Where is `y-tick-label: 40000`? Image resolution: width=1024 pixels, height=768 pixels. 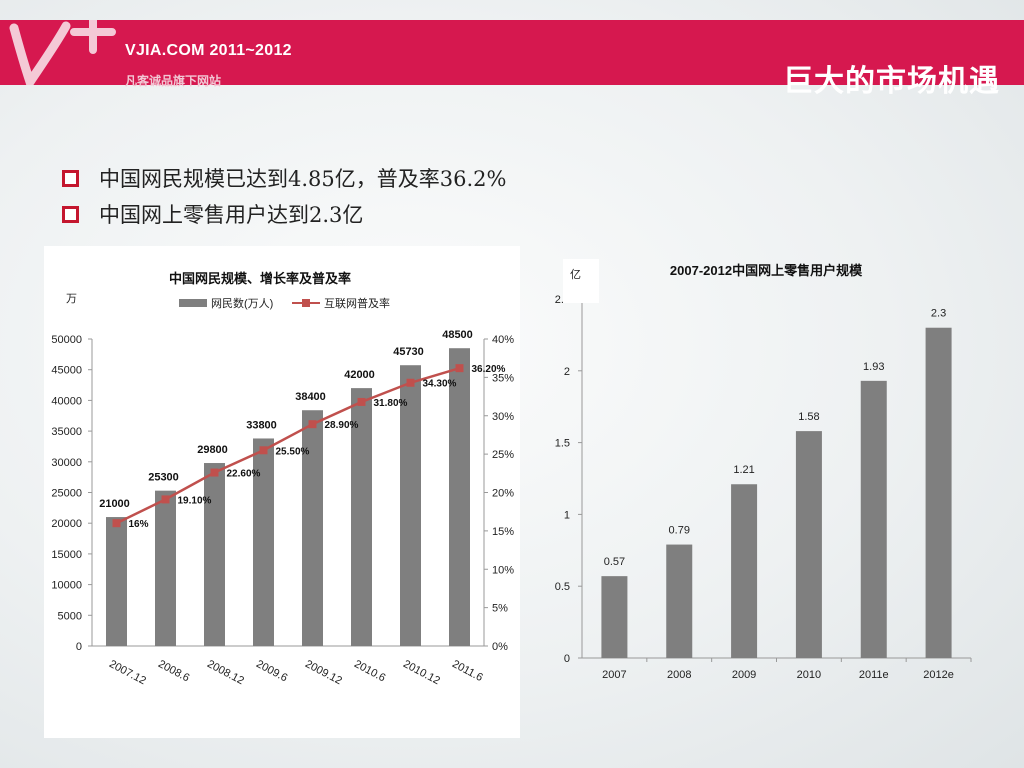
y-tick-label: 40000 is located at coordinates (66, 401).